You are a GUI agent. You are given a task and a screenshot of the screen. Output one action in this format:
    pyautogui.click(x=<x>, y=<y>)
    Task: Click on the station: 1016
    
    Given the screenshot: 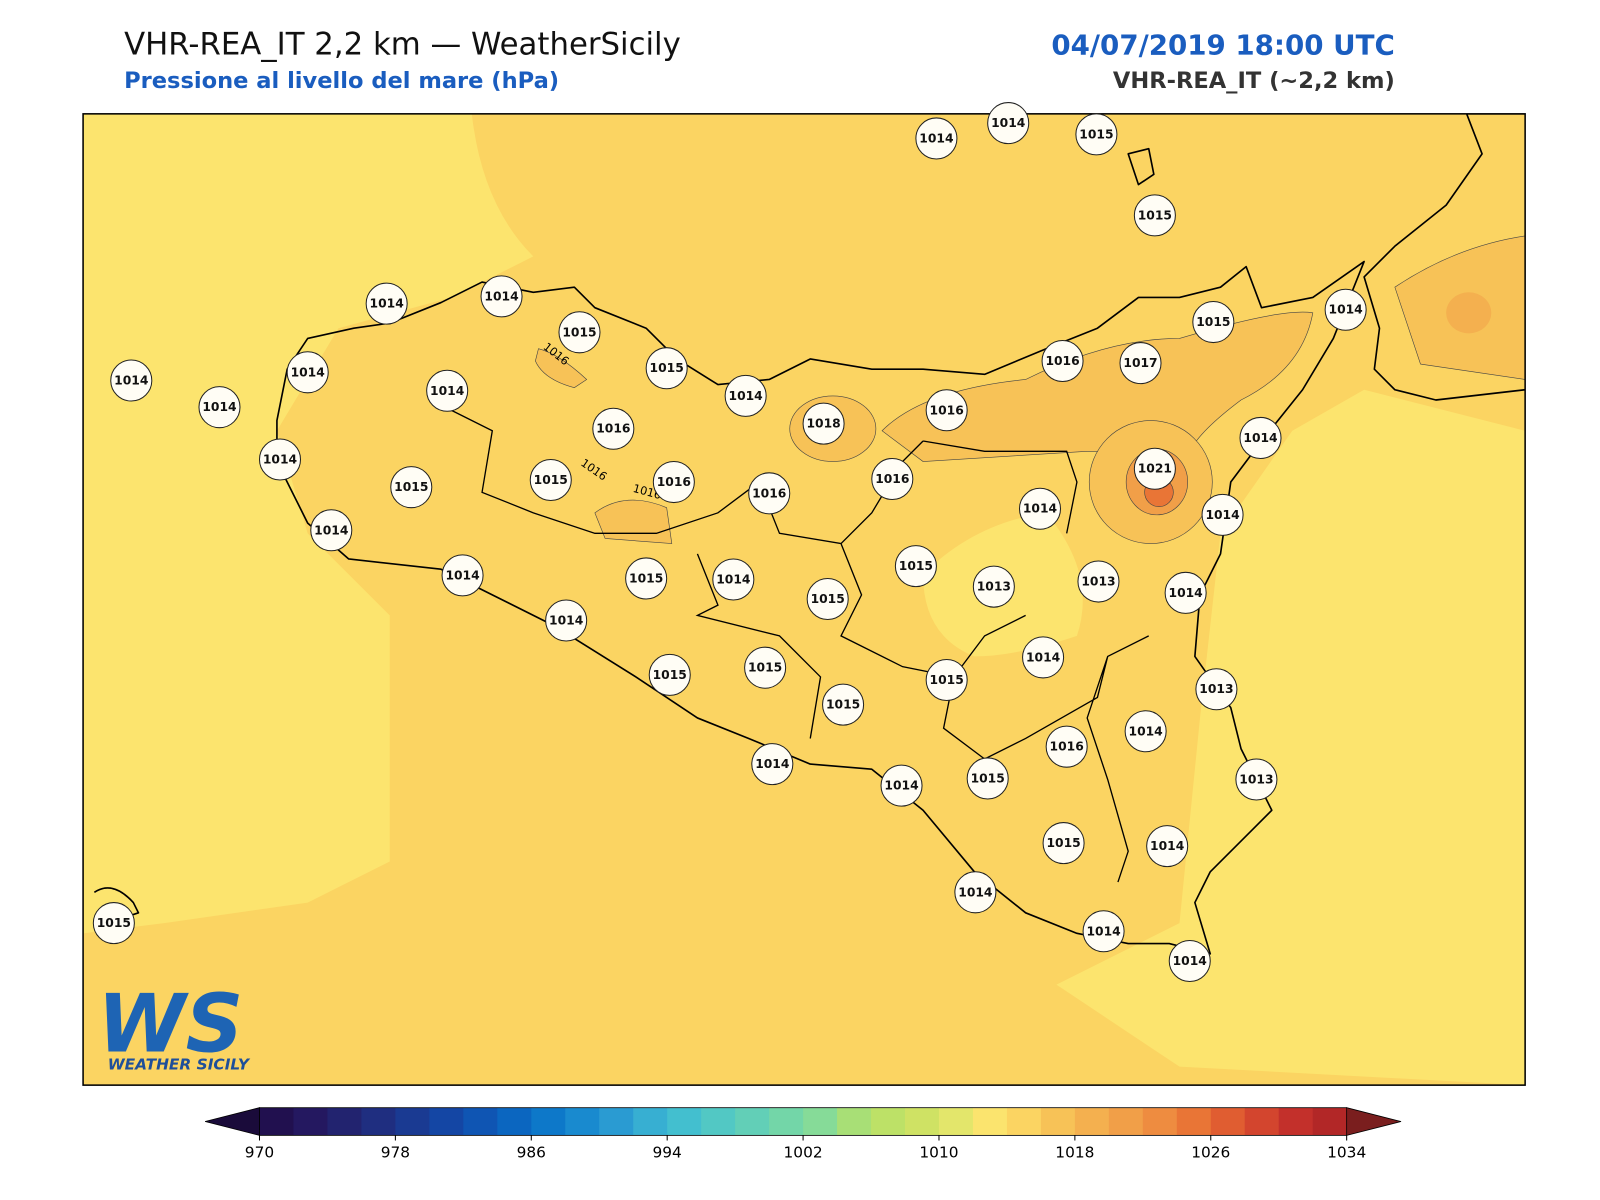 What is the action you would take?
    pyautogui.click(x=673, y=482)
    